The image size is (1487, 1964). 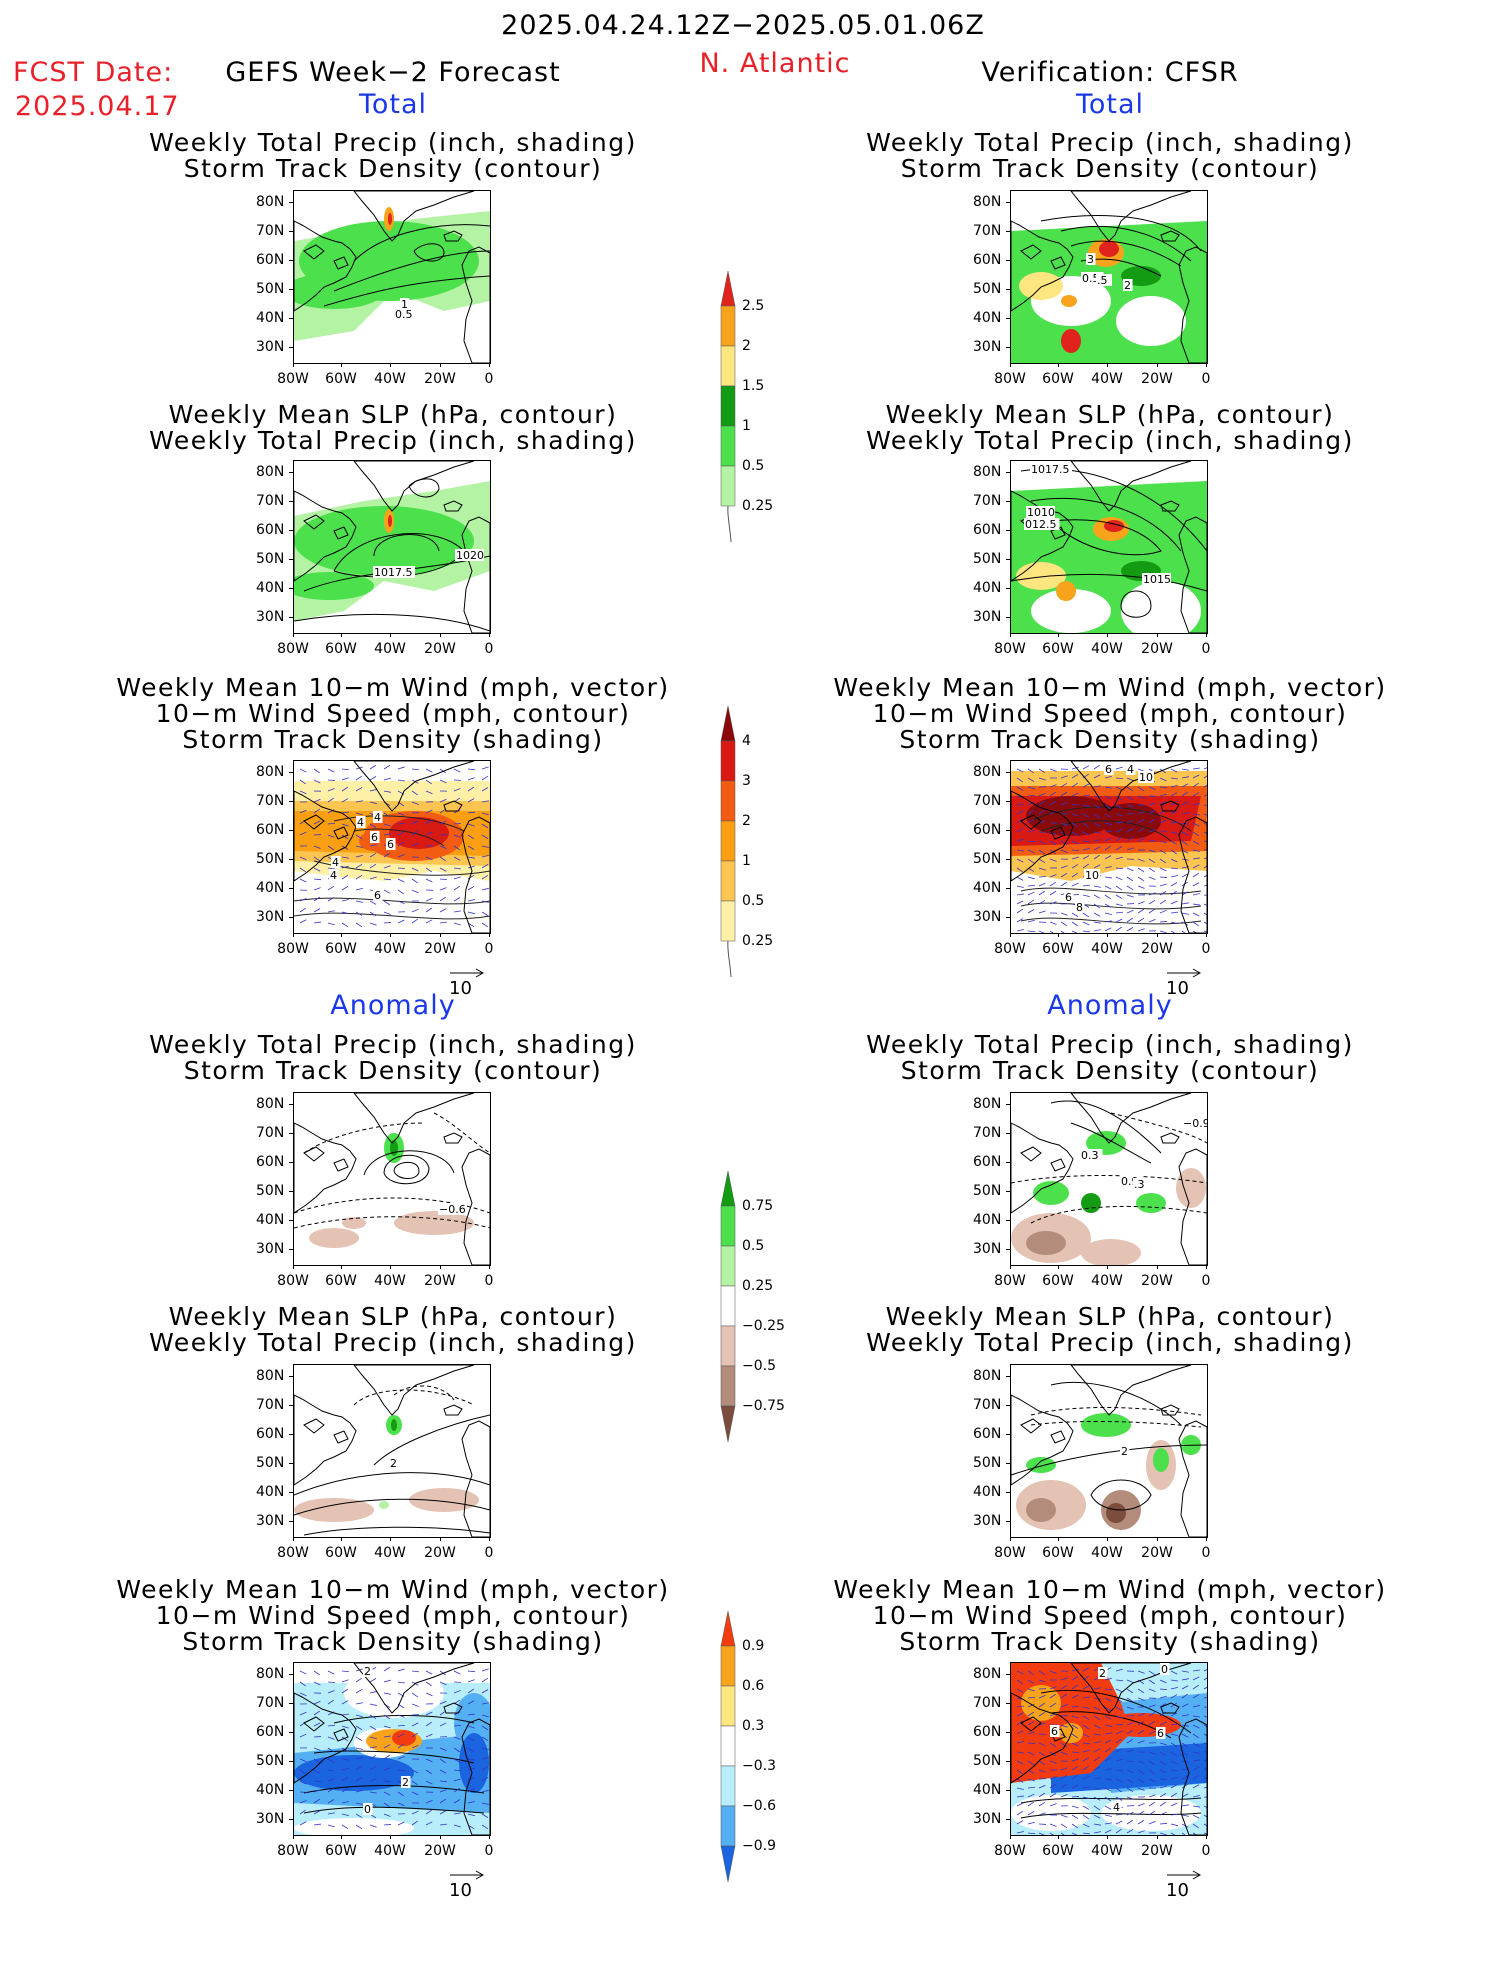 I want to click on verification-title: Verification: CFSR, so click(x=1109, y=72).